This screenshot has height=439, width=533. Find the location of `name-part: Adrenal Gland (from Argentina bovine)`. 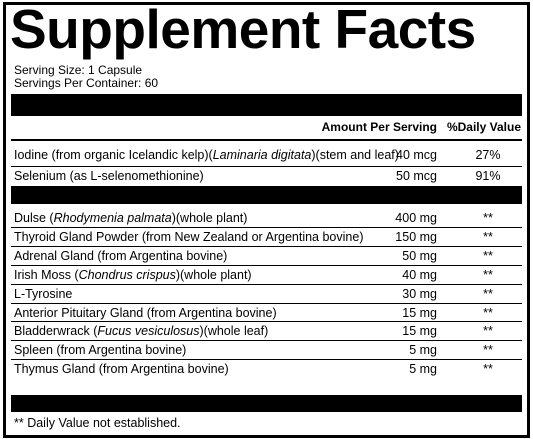

name-part: Adrenal Gland (from Argentina bovine) is located at coordinates (121, 255).